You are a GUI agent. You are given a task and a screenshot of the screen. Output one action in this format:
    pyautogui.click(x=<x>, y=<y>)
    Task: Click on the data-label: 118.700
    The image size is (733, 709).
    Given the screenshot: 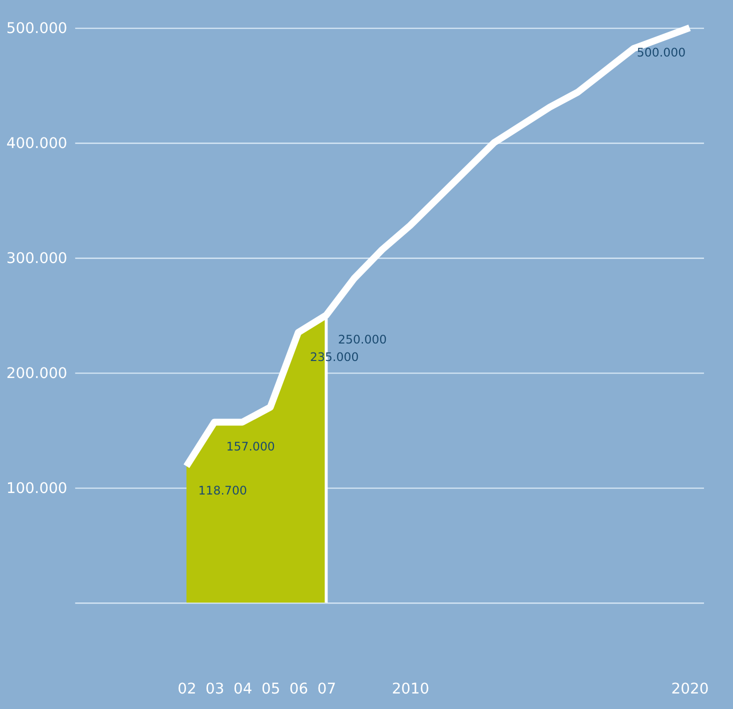 What is the action you would take?
    pyautogui.click(x=222, y=491)
    